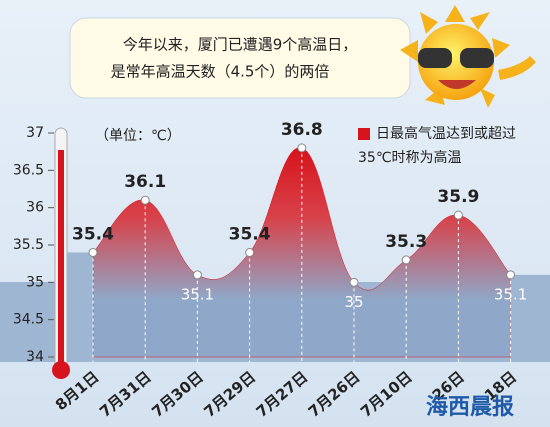 Image resolution: width=550 pixels, height=427 pixels. Describe the element at coordinates (302, 130) in the screenshot. I see `value-label: 36.8` at that location.